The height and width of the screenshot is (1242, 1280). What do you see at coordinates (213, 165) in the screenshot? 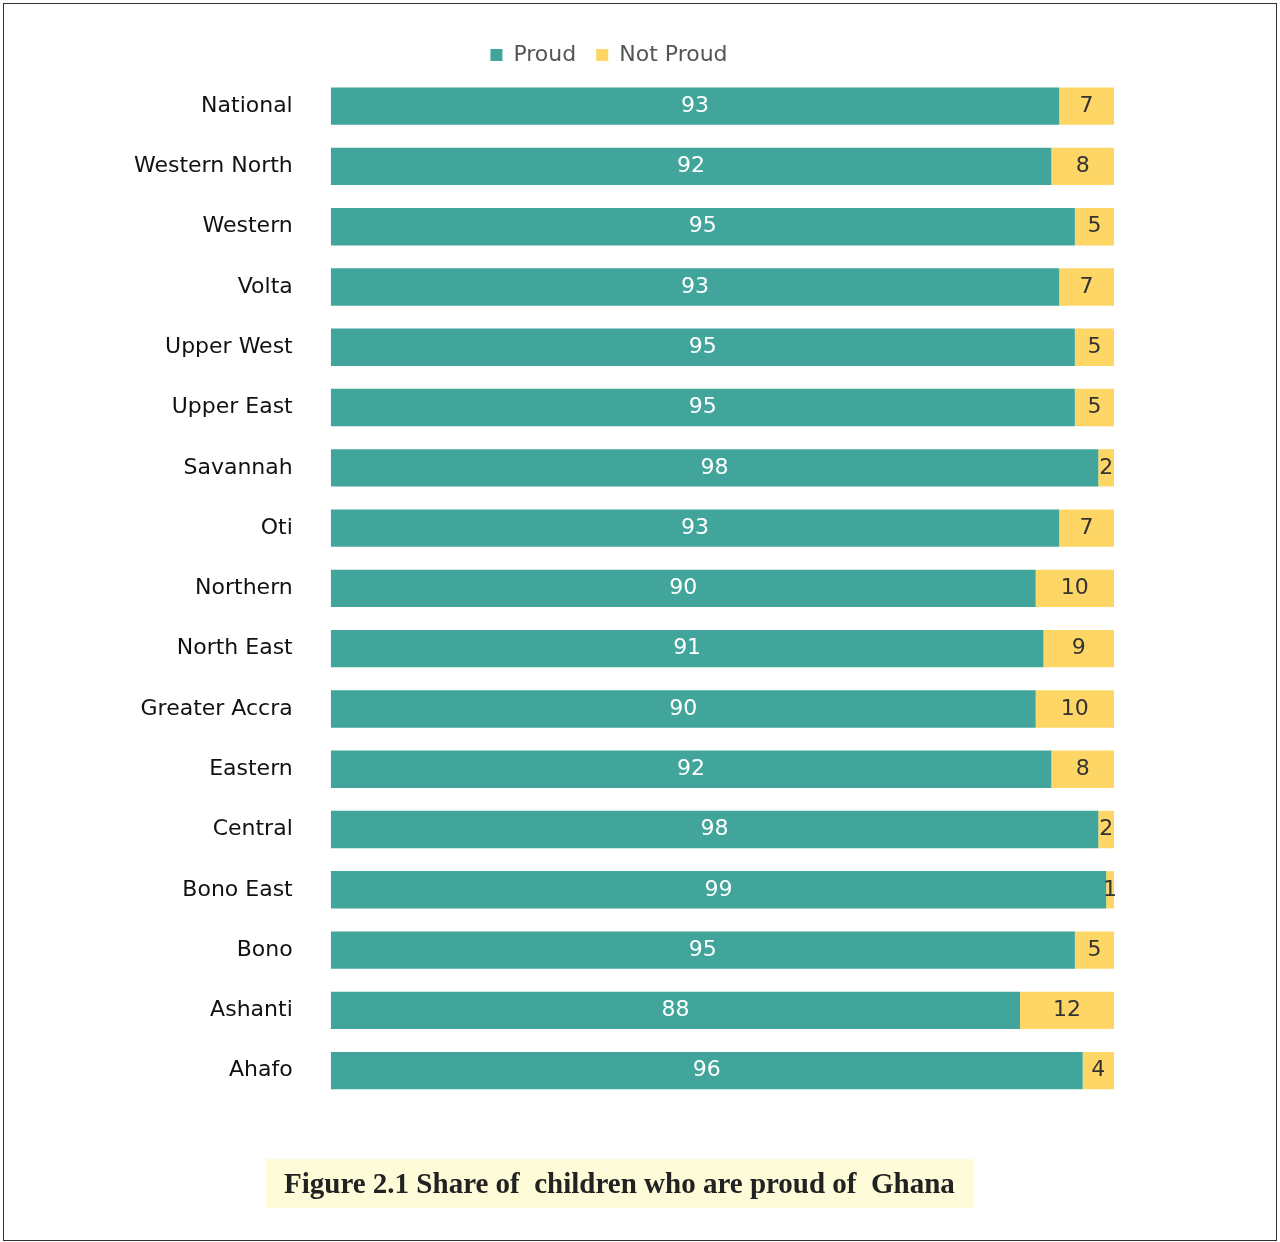
I see `y-tick-label: Western North` at bounding box center [213, 165].